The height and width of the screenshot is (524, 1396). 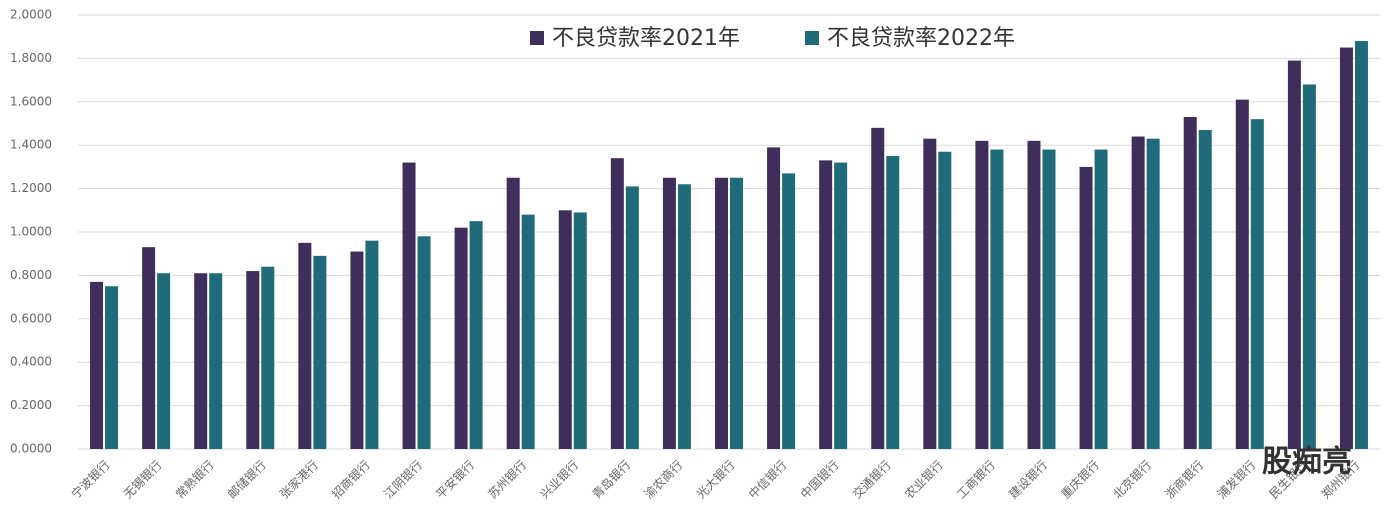 What do you see at coordinates (298, 479) in the screenshot?
I see `x-tick-label: 张家港行` at bounding box center [298, 479].